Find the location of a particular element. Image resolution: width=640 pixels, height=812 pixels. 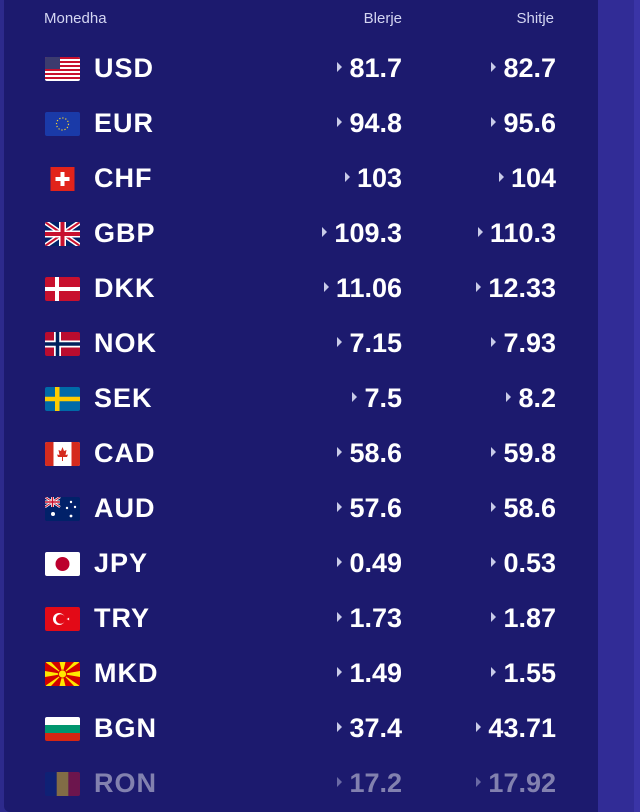

no-flag-icon is located at coordinates (62, 344).